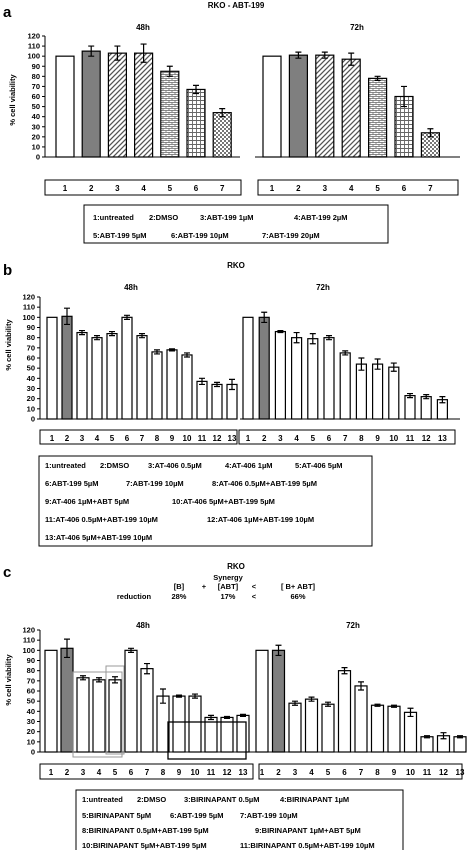 The width and height of the screenshot is (473, 850). I want to click on y-tick-label: 30, so click(31, 388).